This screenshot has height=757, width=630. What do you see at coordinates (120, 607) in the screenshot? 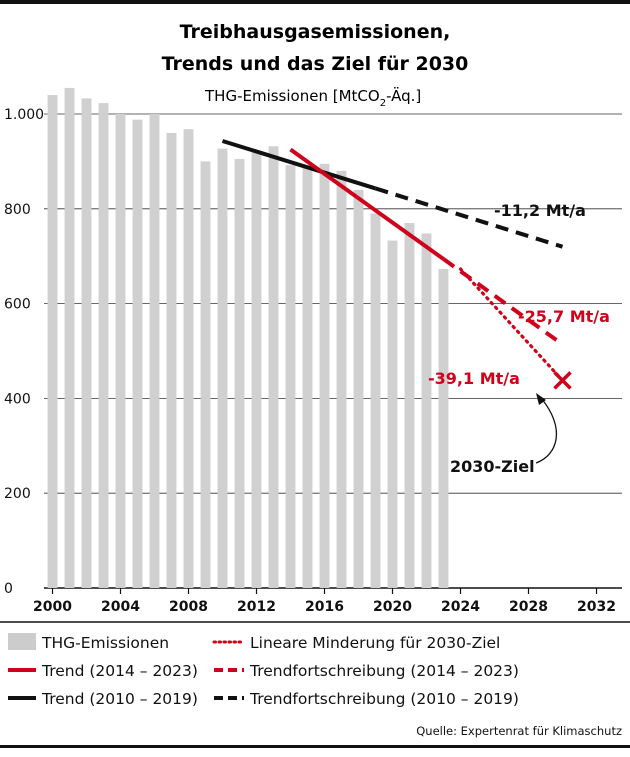
I see `x-tick-label: 2004` at bounding box center [120, 607].